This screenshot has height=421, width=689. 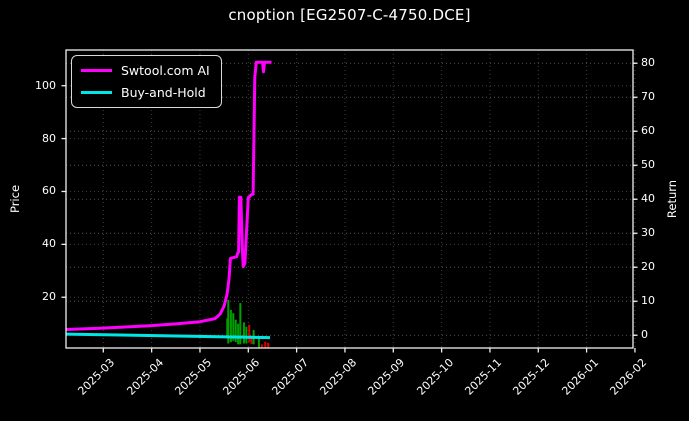 I want to click on return-tick-label: 50, so click(x=648, y=165).